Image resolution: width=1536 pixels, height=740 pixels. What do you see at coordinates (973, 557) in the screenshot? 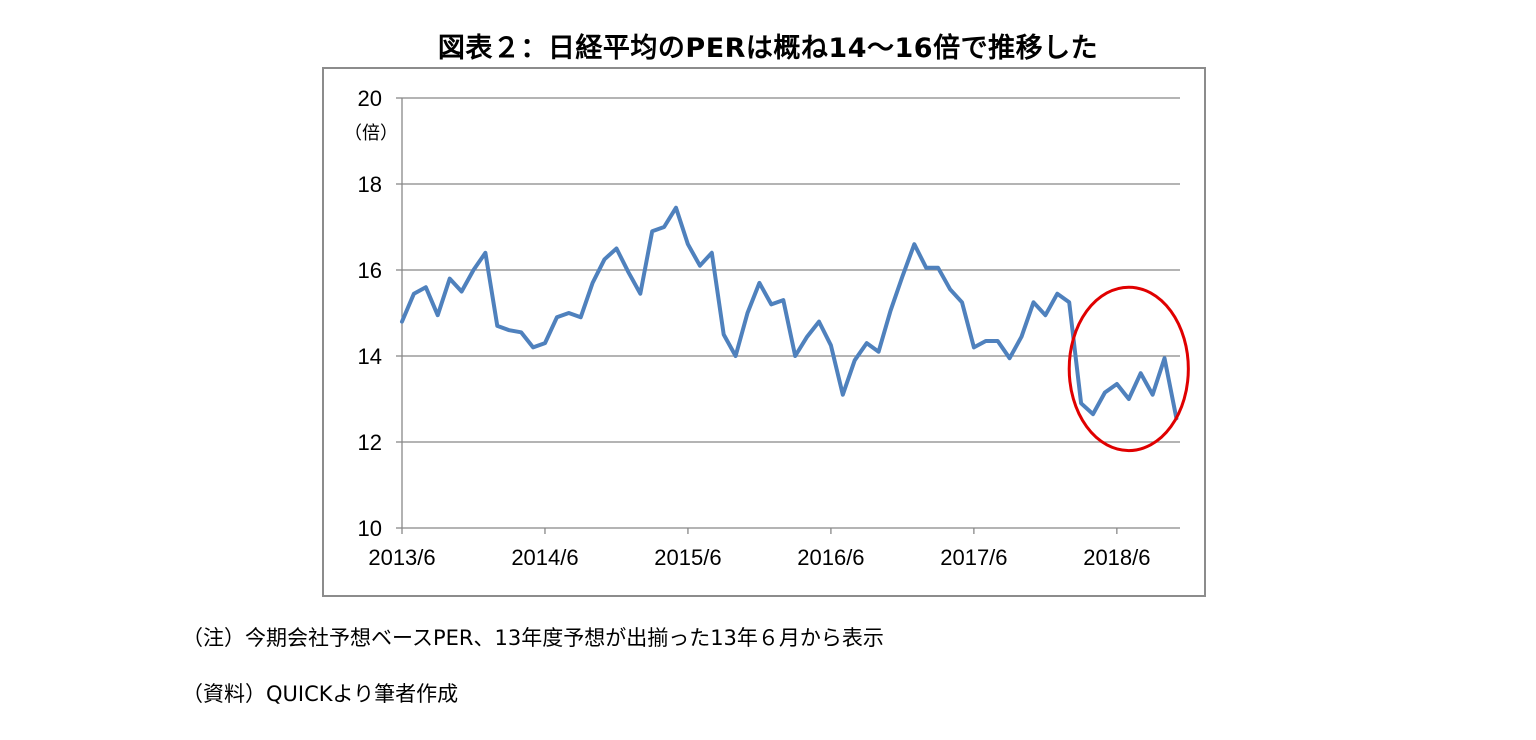
I see `x-tick-label: 2017/6` at bounding box center [973, 557].